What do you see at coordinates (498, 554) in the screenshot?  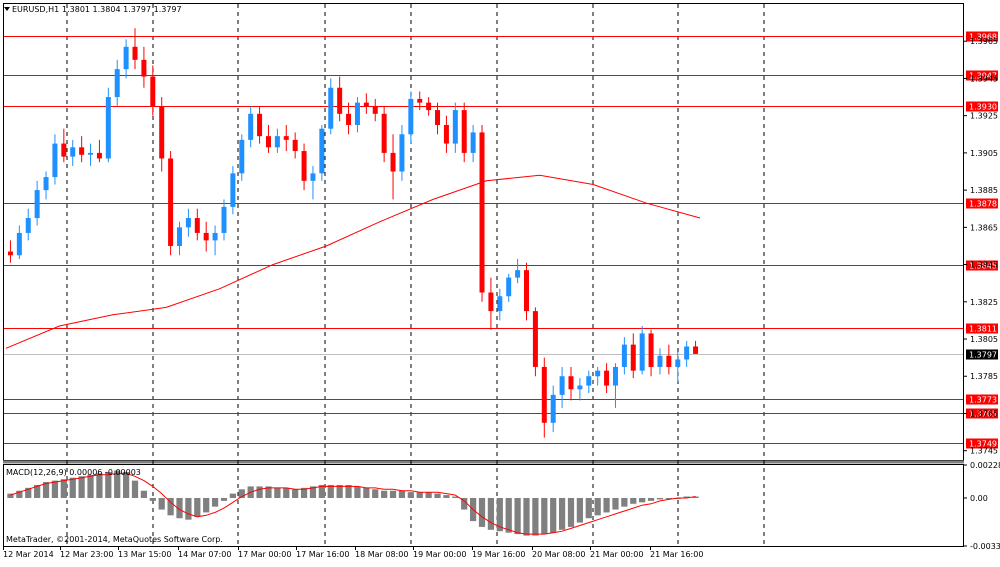 I see `x-tick-label: 19 Mar 16:00` at bounding box center [498, 554].